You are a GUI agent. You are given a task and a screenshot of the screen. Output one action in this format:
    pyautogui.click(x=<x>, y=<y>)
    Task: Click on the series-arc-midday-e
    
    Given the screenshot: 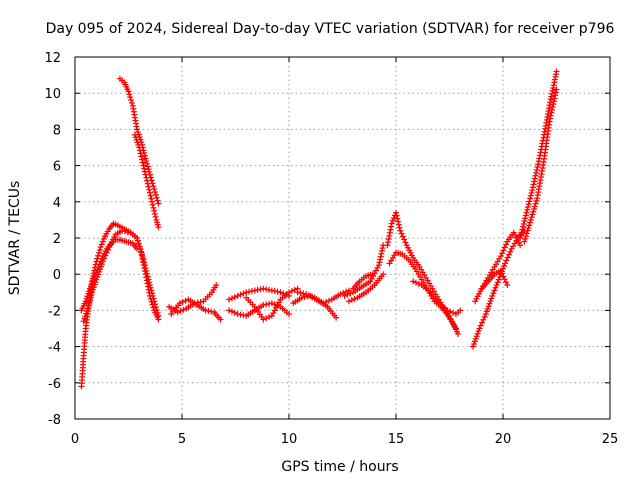 What is the action you would take?
    pyautogui.click(x=272, y=304)
    